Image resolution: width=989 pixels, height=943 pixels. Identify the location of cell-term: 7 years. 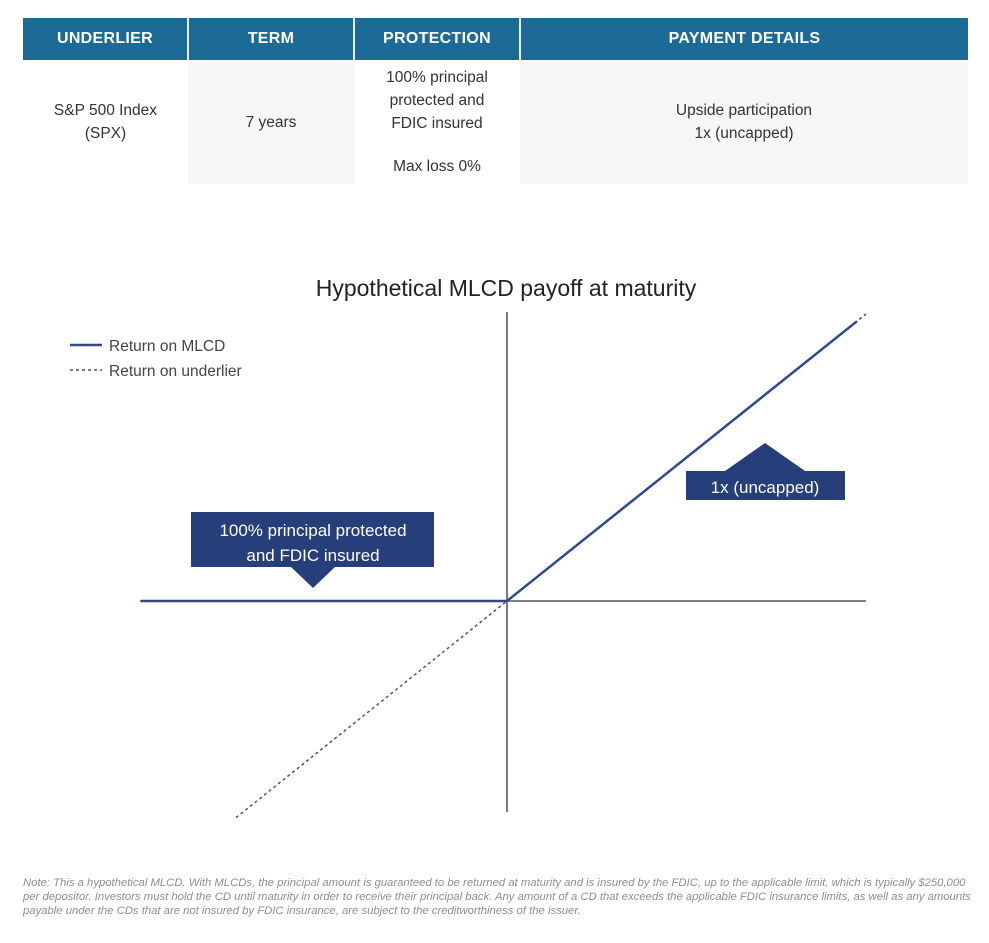
(271, 122).